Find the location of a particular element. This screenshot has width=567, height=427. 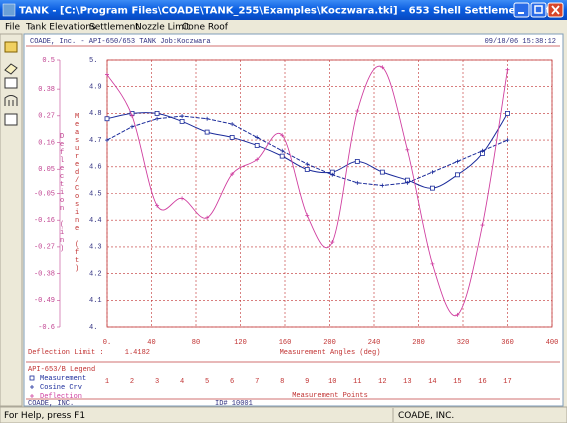

x-tick-label: 280 is located at coordinates (418, 343).